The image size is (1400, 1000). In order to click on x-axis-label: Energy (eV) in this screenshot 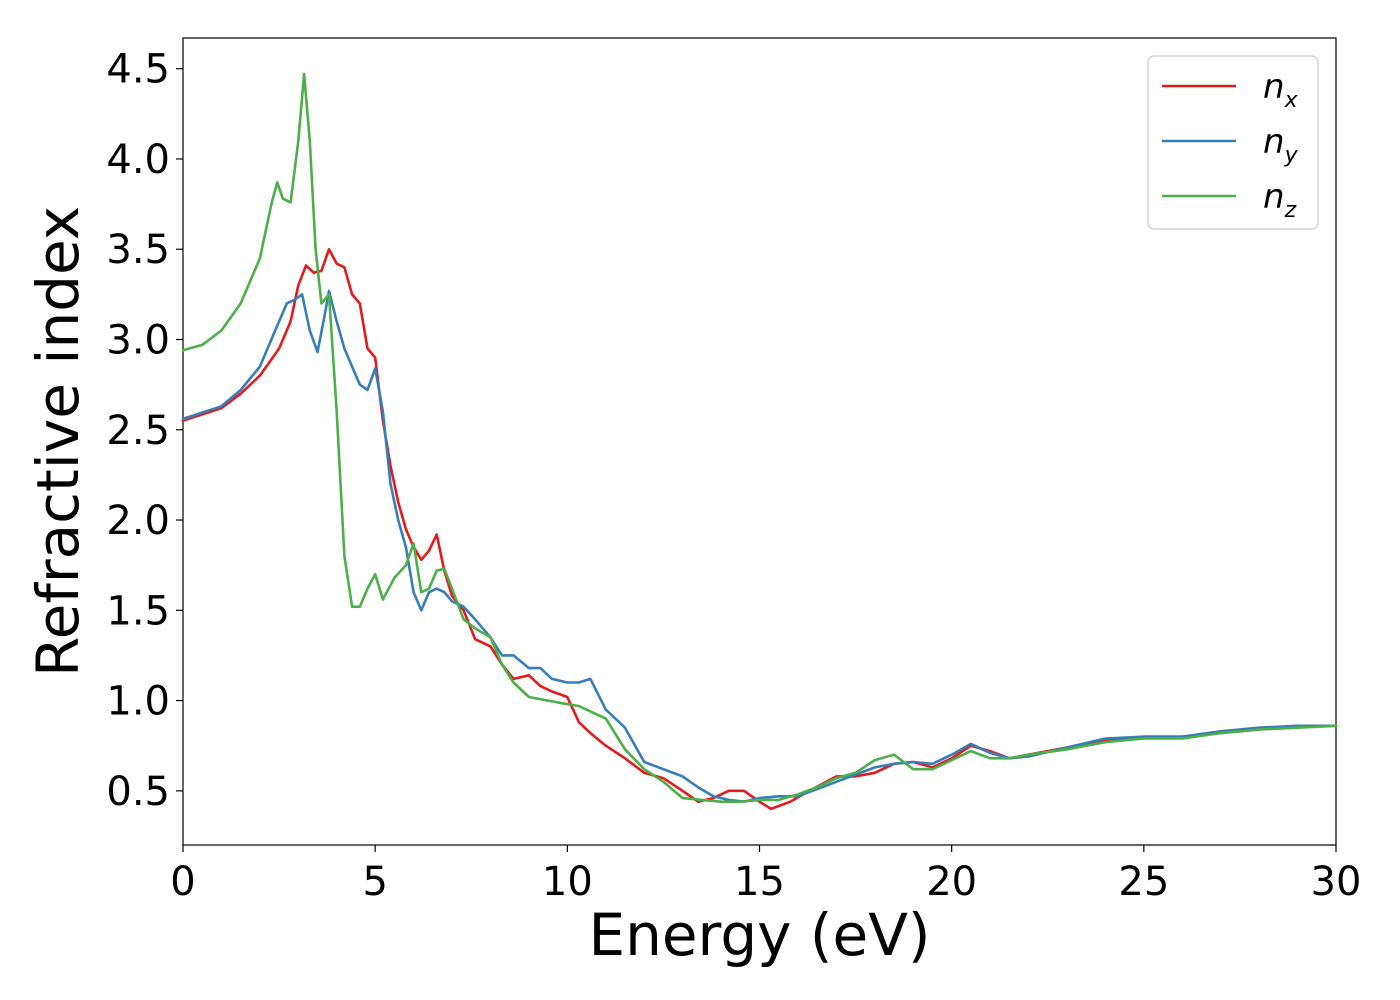, I will do `click(759, 935)`.